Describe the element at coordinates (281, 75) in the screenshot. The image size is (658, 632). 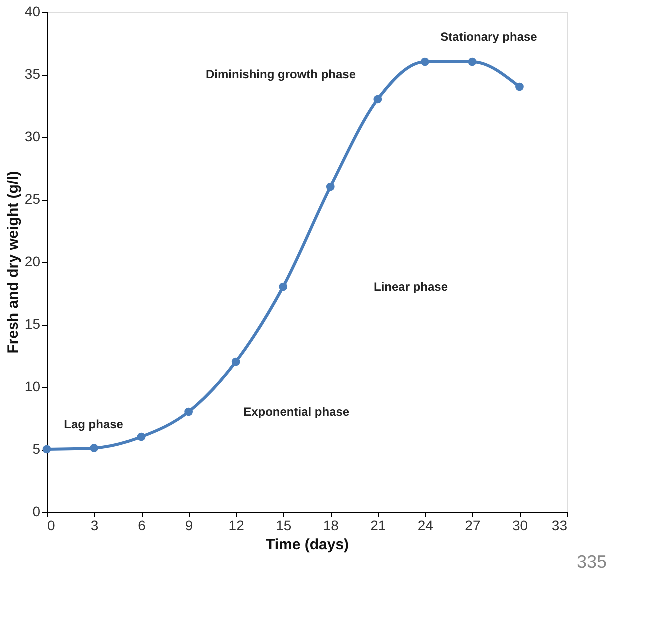
I see `annotation: Diminishing growth phase` at that location.